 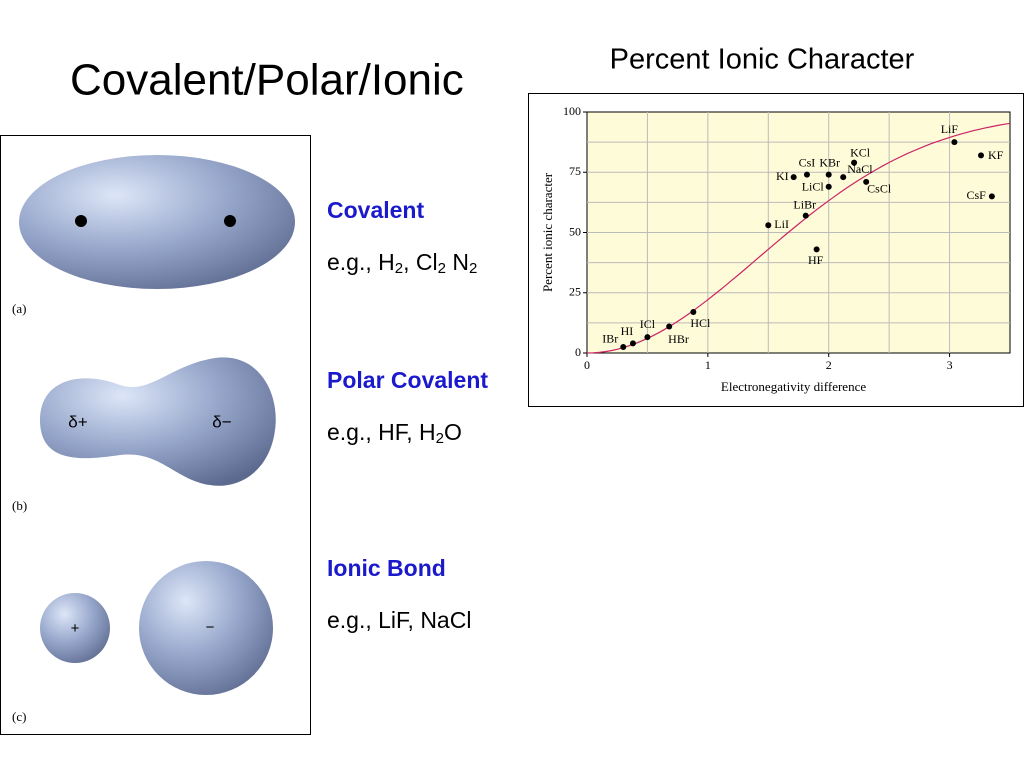 What do you see at coordinates (381, 432) in the screenshot?
I see `example-part: e.g., HF, H` at bounding box center [381, 432].